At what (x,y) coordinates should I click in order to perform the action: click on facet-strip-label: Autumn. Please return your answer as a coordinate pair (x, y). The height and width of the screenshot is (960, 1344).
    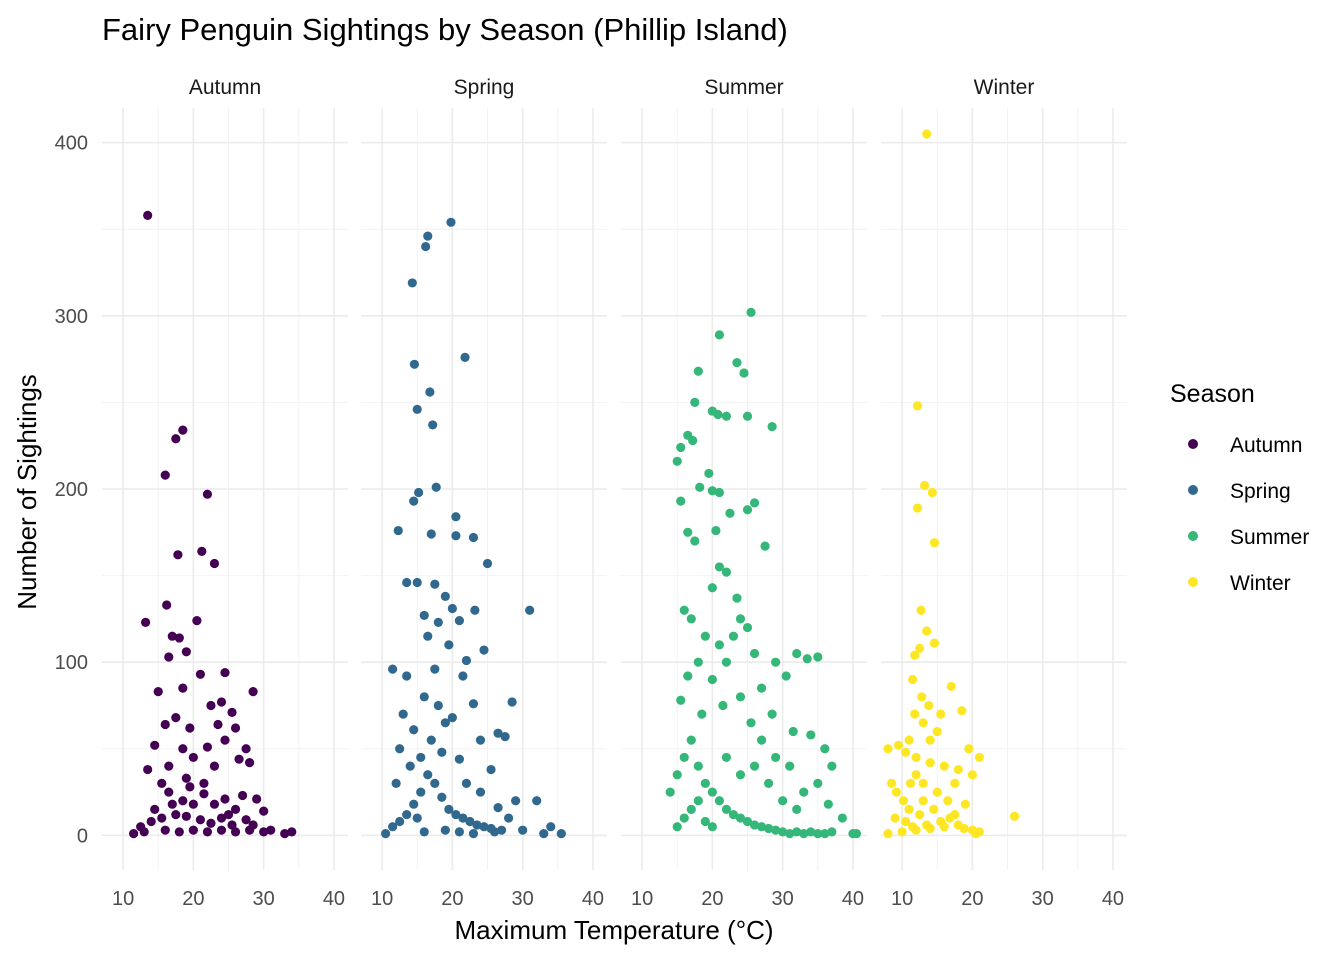
    Looking at the image, I should click on (225, 87).